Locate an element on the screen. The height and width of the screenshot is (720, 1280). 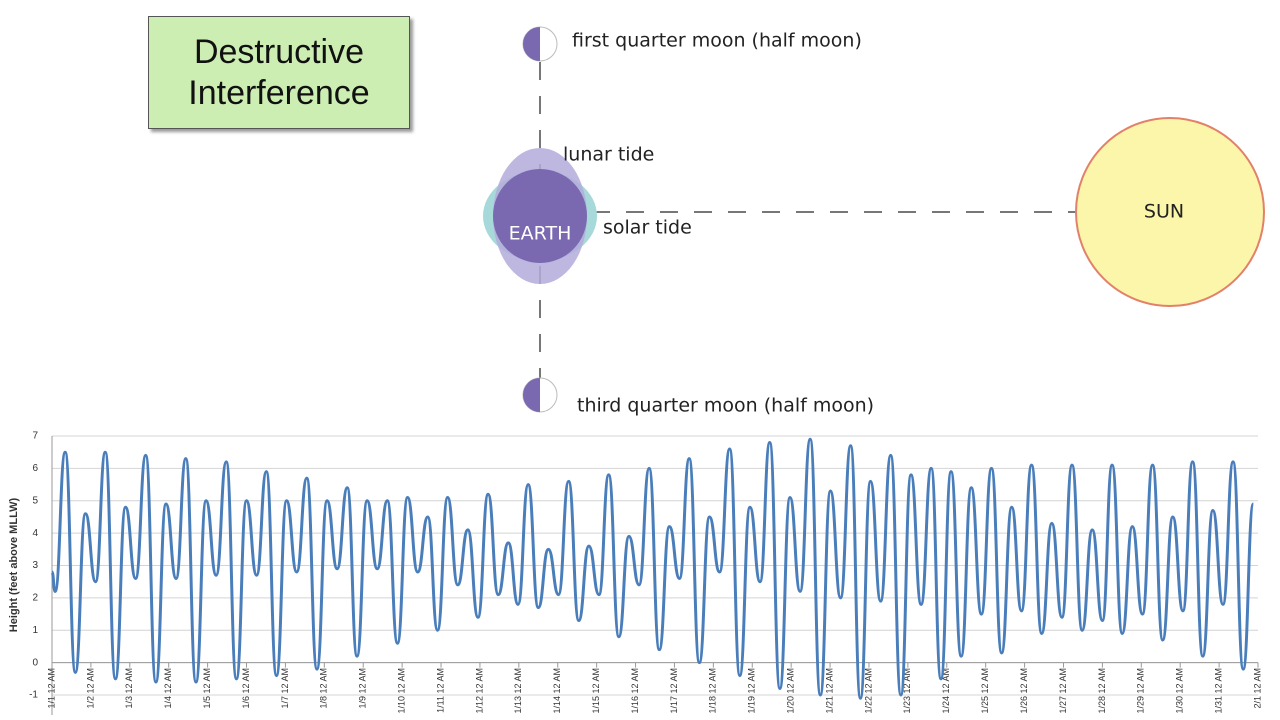
x-tick-label: 1/29 12 AM is located at coordinates (1141, 691).